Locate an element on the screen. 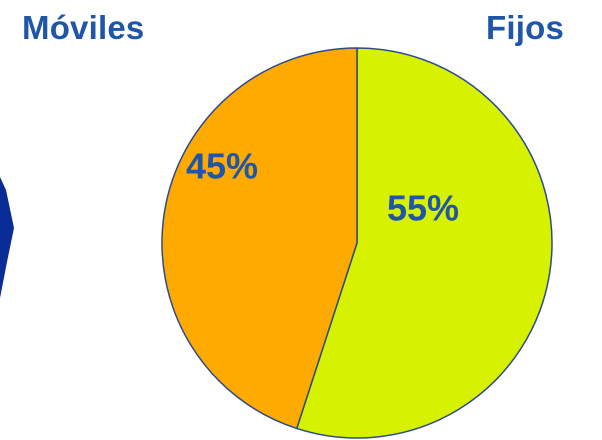 The image size is (602, 440). side-chevron-shape is located at coordinates (7, 237).